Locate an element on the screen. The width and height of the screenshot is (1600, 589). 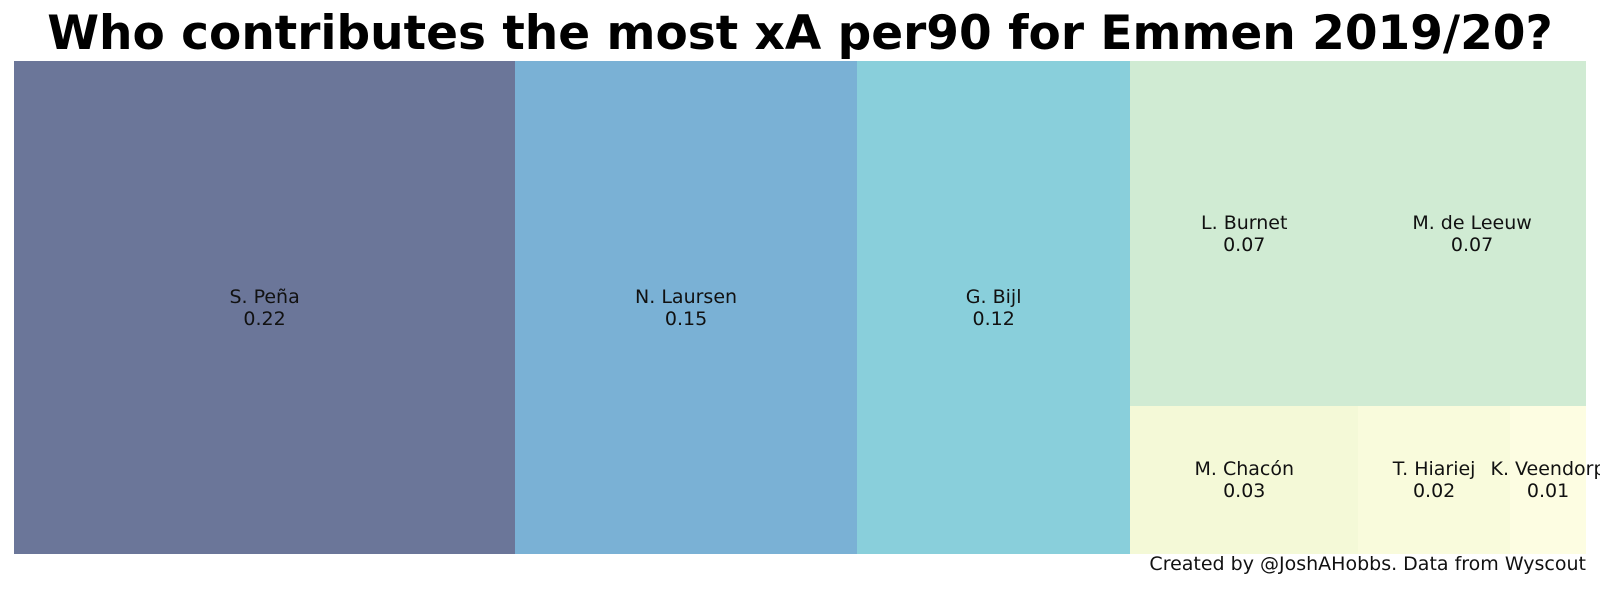
treemap-cell-l-burnet: L. Burnet 0.07 is located at coordinates (1244, 234).